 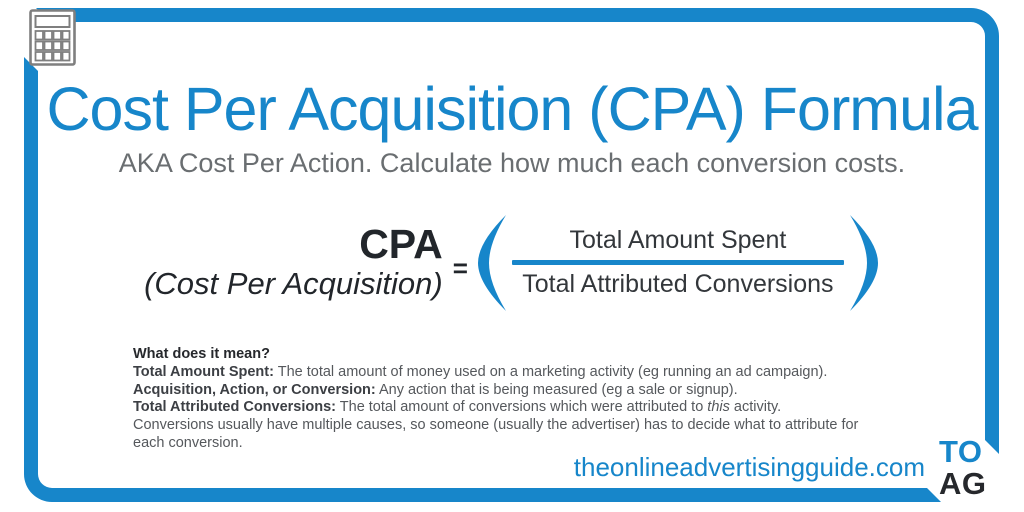 What do you see at coordinates (254, 389) in the screenshot?
I see `definition-term: Acquisition, Action, or Conversion:` at bounding box center [254, 389].